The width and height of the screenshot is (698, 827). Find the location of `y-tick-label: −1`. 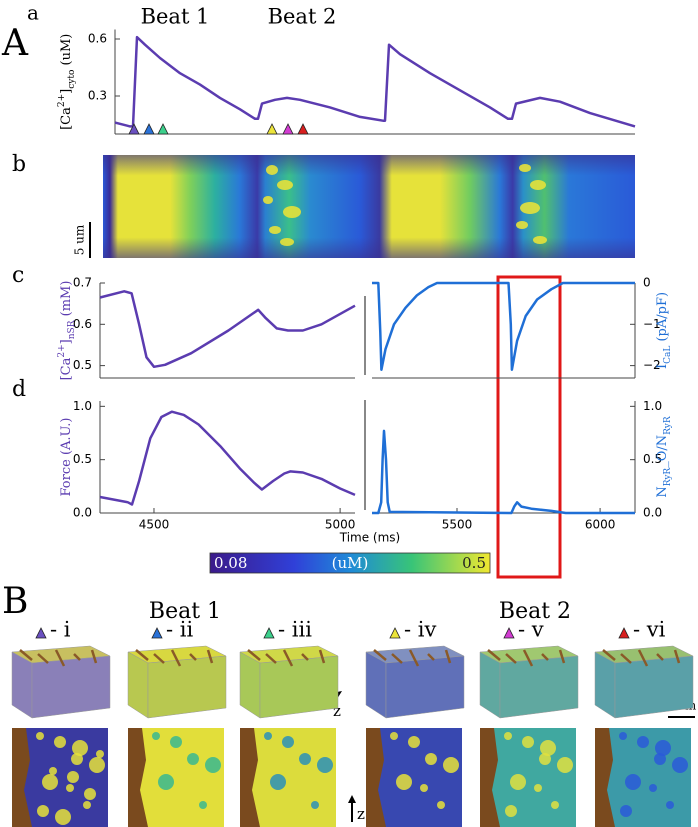

y-tick-label: −1 is located at coordinates (652, 324).